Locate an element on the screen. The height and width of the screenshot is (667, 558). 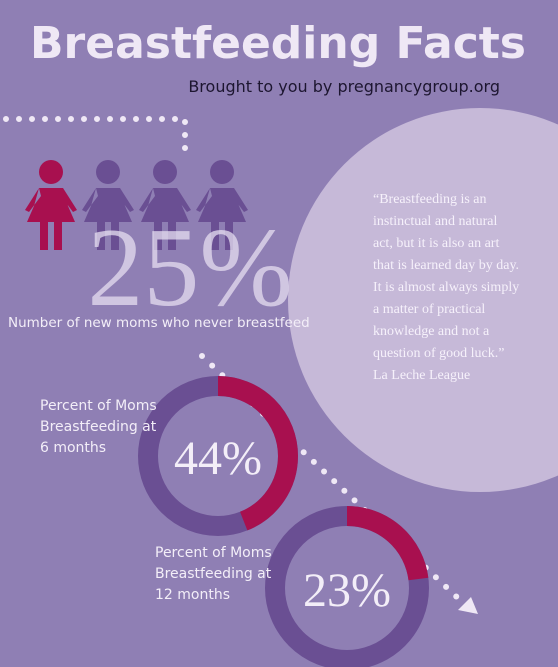
donut-caption: 12 months is located at coordinates (192, 595).